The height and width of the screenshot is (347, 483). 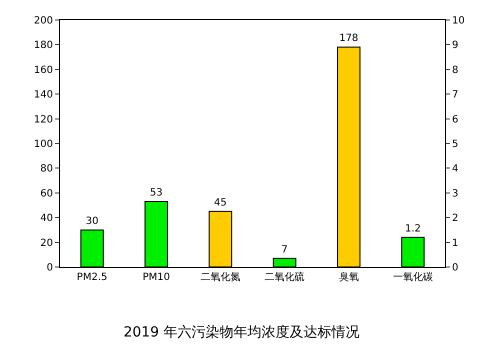 I want to click on y-tick-label: 180, so click(x=43, y=46).